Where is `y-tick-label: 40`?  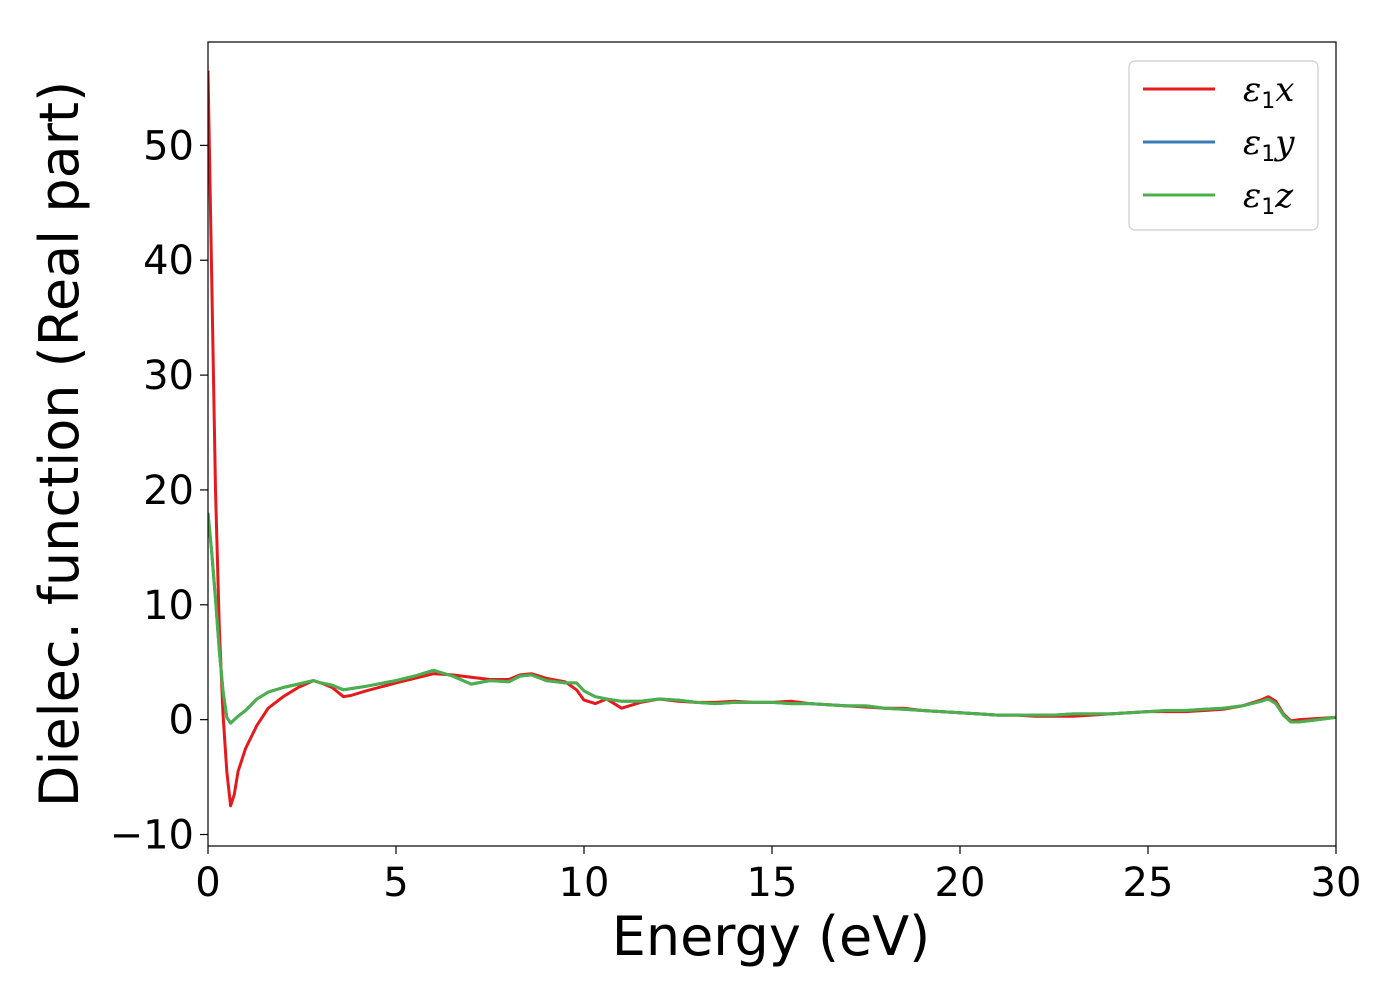 y-tick-label: 40 is located at coordinates (168, 261).